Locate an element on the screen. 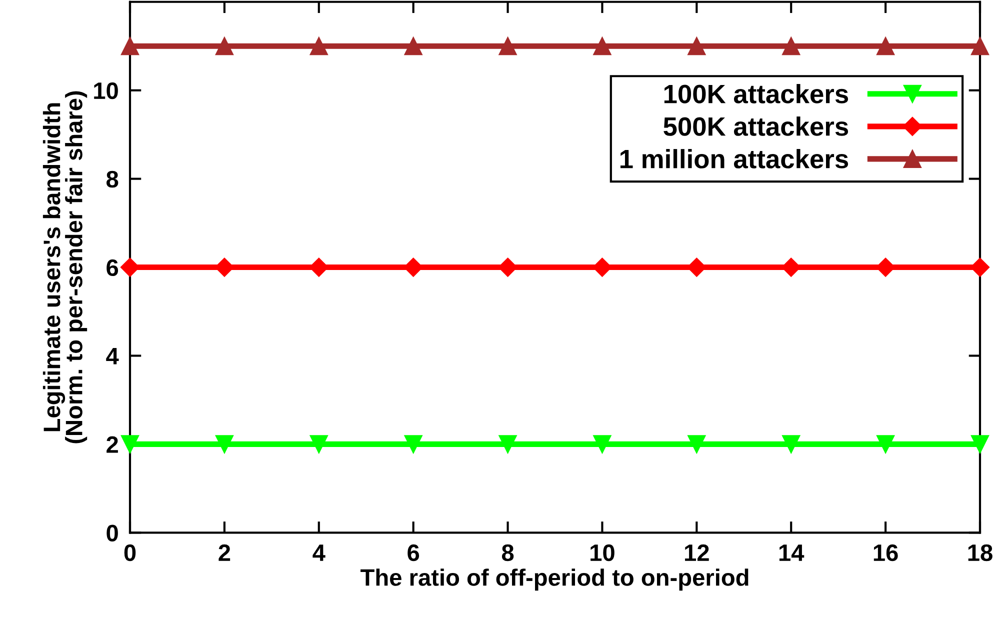 The width and height of the screenshot is (1000, 623). y-tick-label: 4 is located at coordinates (112, 356).